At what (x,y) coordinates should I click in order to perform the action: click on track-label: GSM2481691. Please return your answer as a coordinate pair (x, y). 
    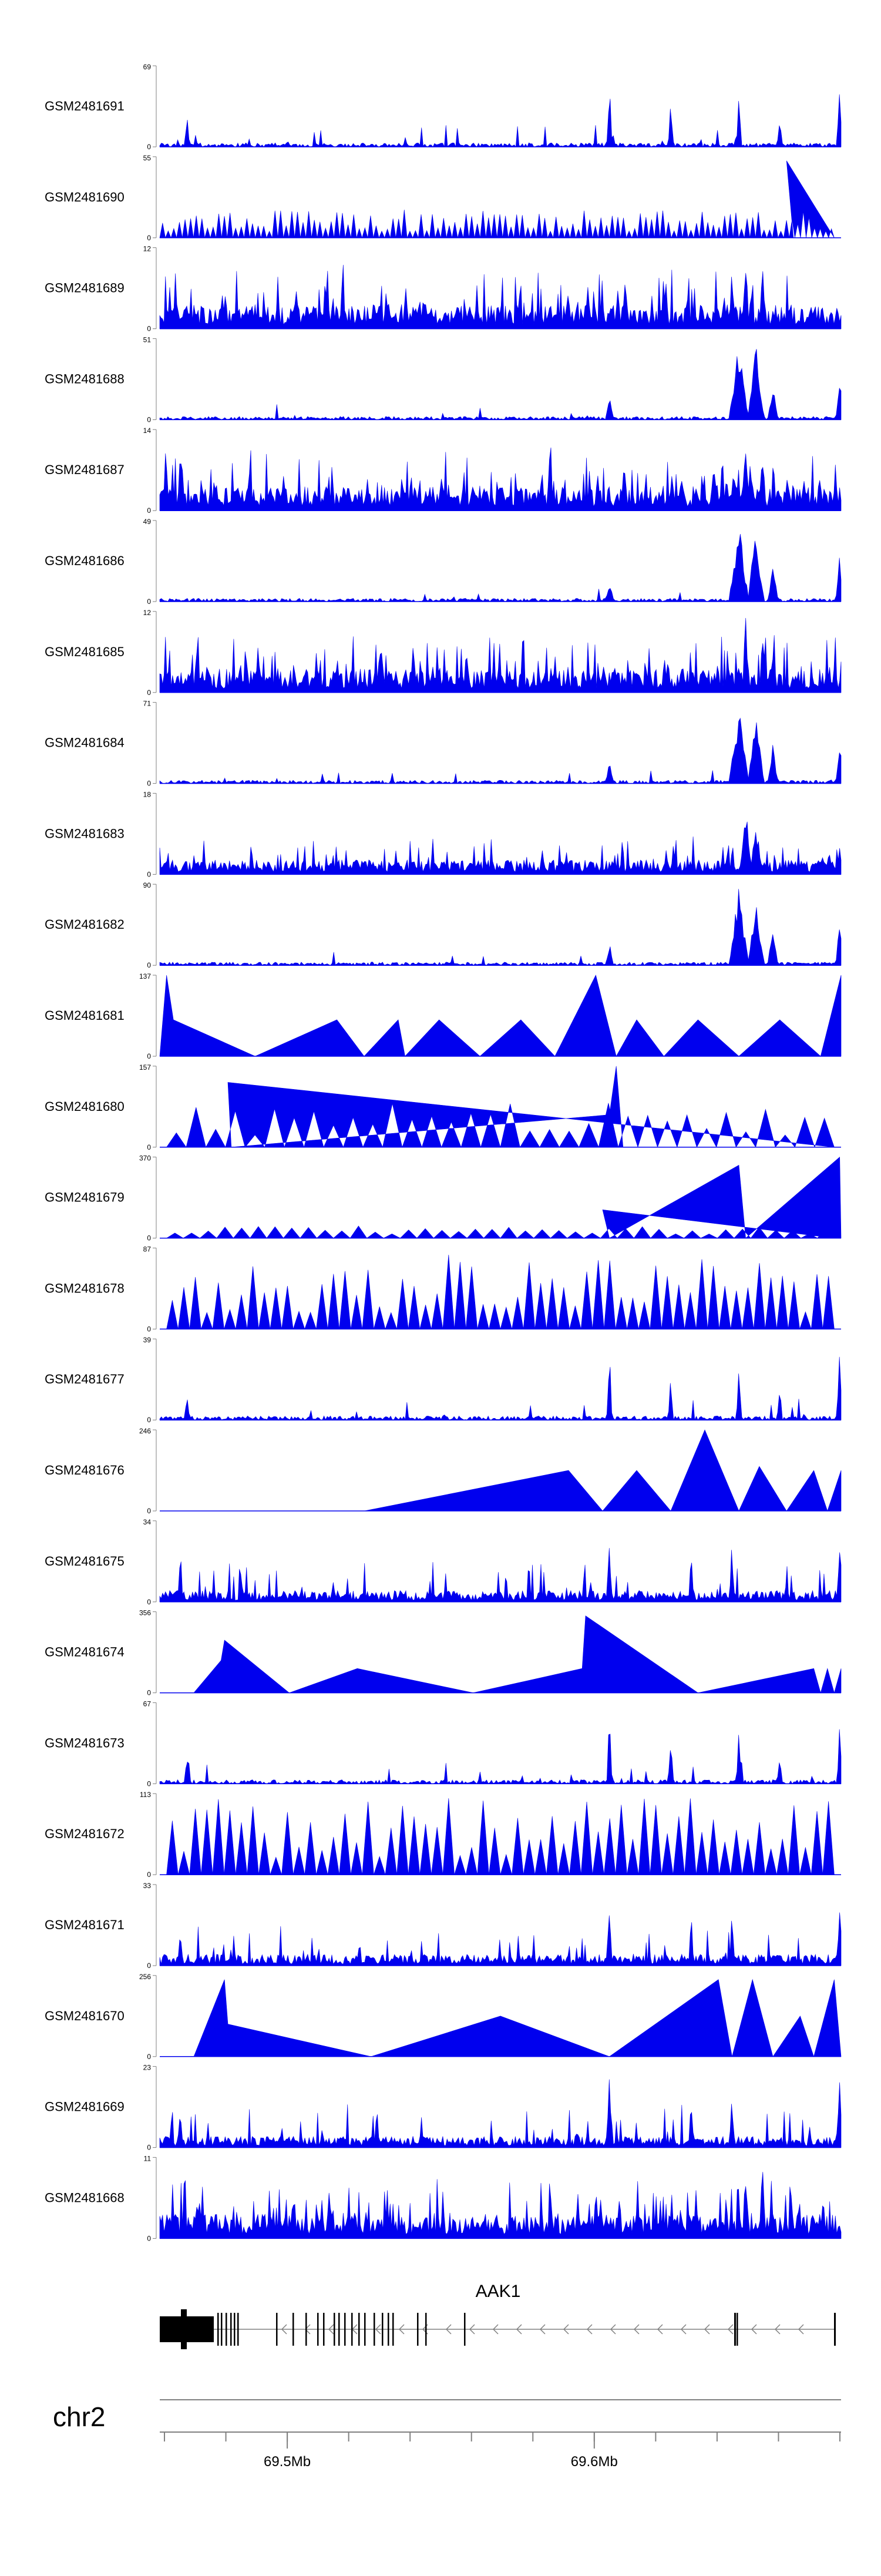
    Looking at the image, I should click on (85, 106).